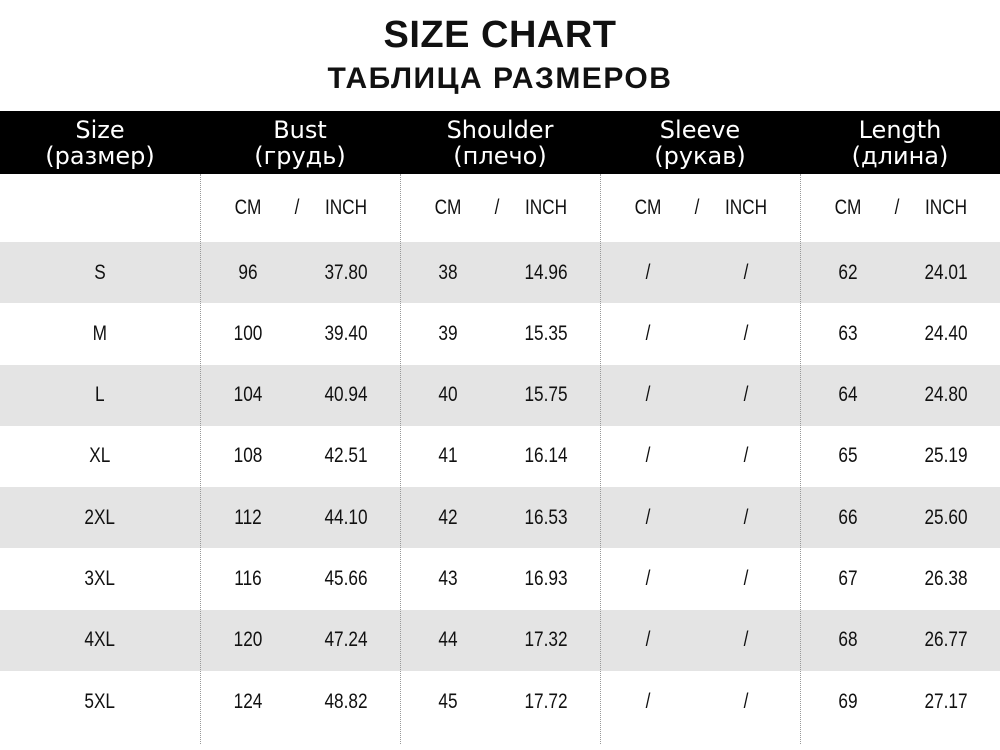 This screenshot has width=1000, height=750. I want to click on size-cell: 5XL, so click(100, 701).